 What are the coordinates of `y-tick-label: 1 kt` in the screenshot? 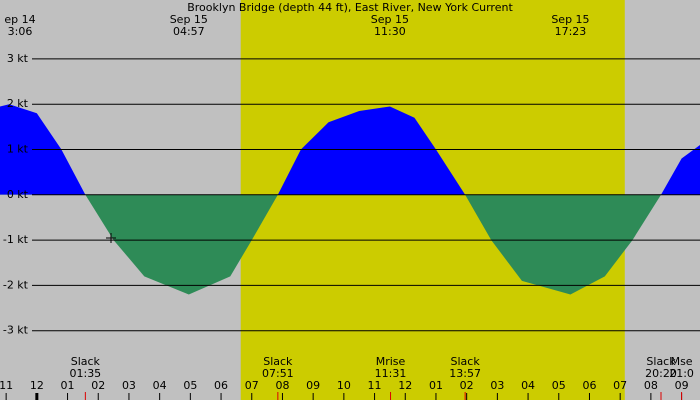 It's located at (18, 148).